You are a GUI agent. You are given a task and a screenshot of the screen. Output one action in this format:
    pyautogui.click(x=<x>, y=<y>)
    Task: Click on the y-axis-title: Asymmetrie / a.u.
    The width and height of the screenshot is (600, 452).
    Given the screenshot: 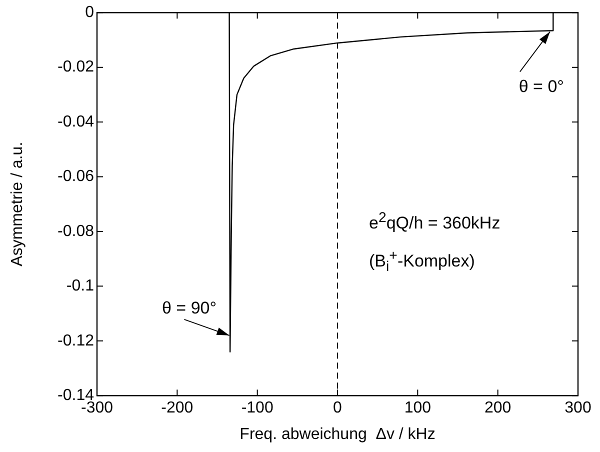 What is the action you would take?
    pyautogui.click(x=17, y=204)
    